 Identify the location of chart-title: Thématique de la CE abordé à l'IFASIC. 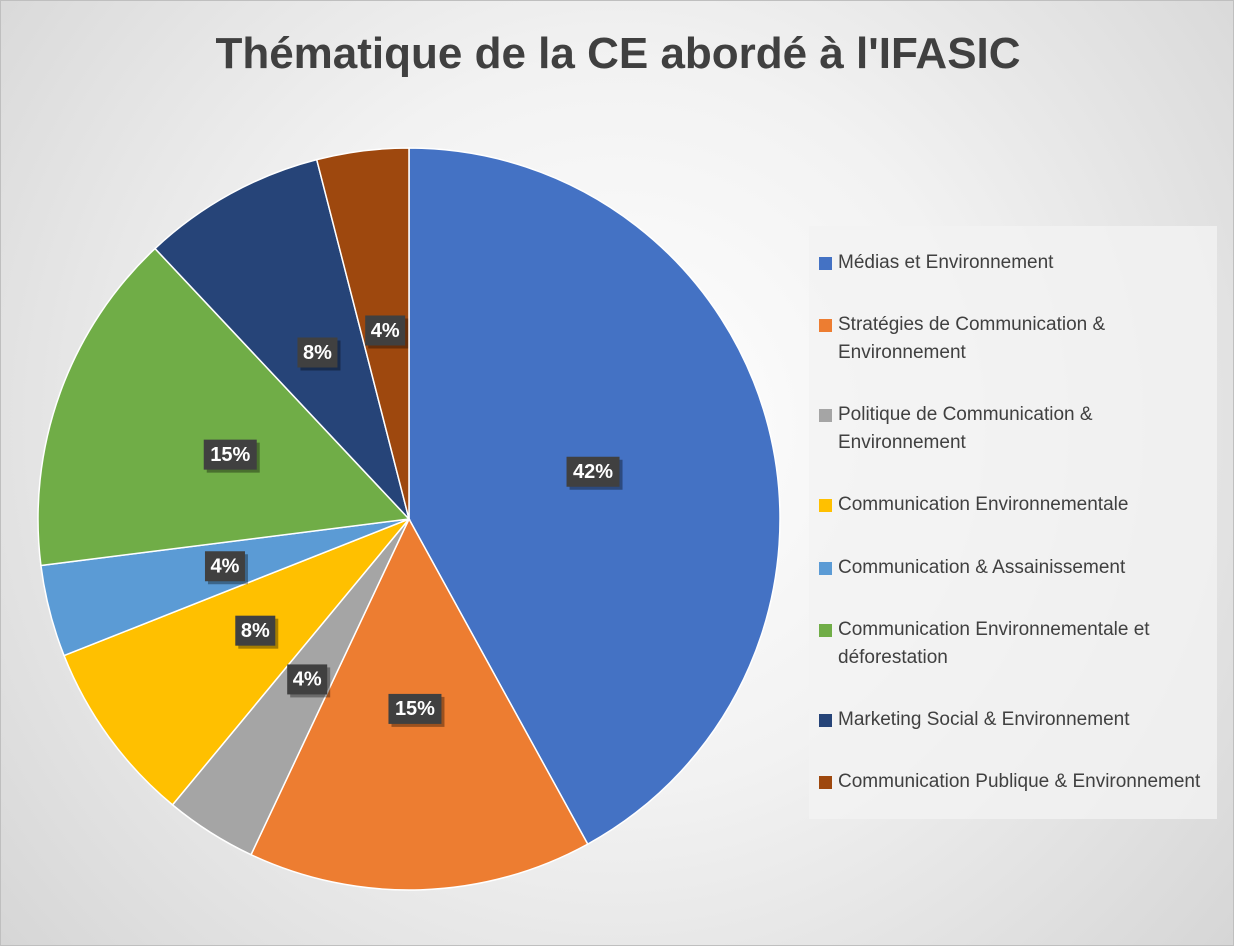
(618, 53).